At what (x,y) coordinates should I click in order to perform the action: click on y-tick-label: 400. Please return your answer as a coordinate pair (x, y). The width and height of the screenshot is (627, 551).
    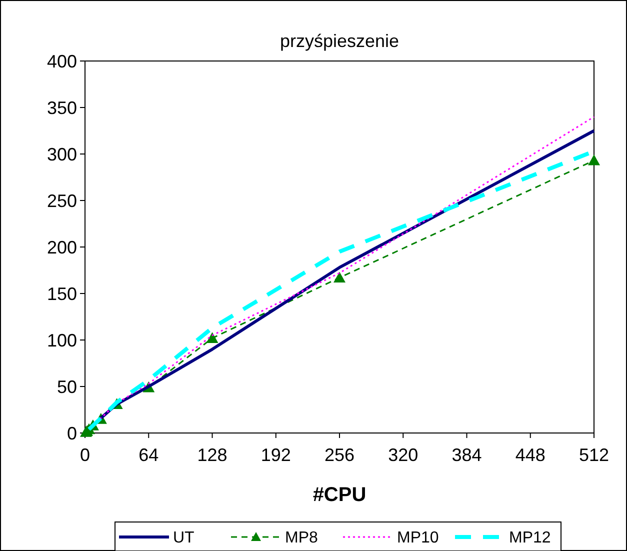
    Looking at the image, I should click on (61, 61).